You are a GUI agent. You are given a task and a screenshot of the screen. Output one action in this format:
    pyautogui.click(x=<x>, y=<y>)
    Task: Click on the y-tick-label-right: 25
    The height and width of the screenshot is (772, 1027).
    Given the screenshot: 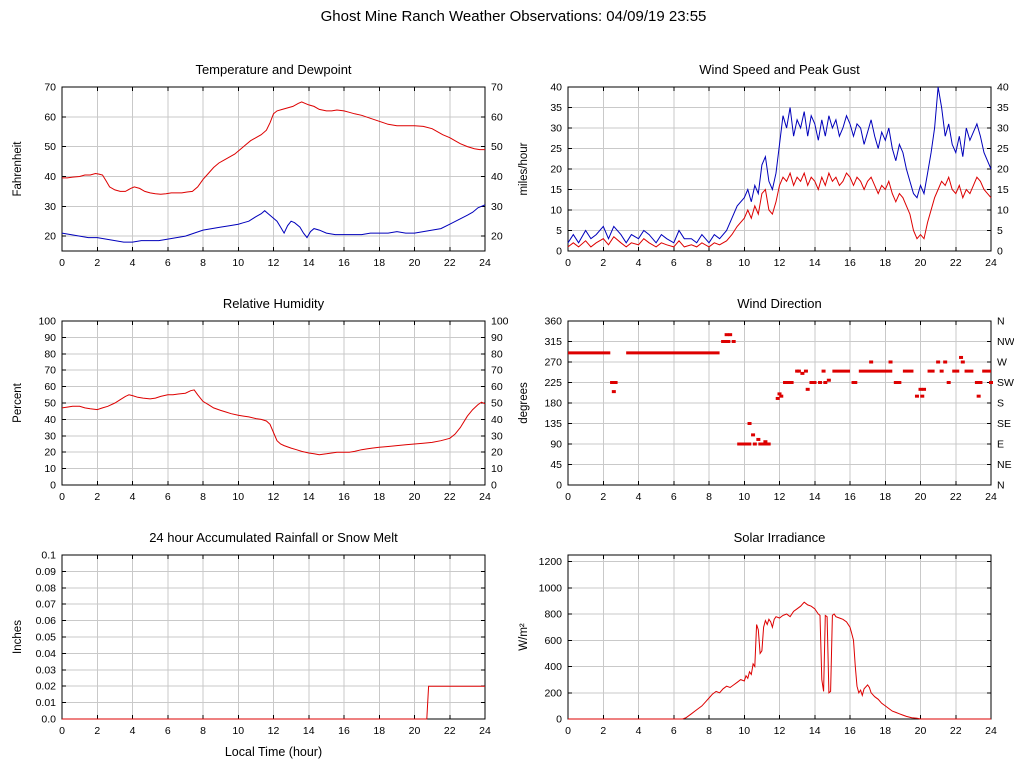 What is the action you would take?
    pyautogui.click(x=1003, y=149)
    